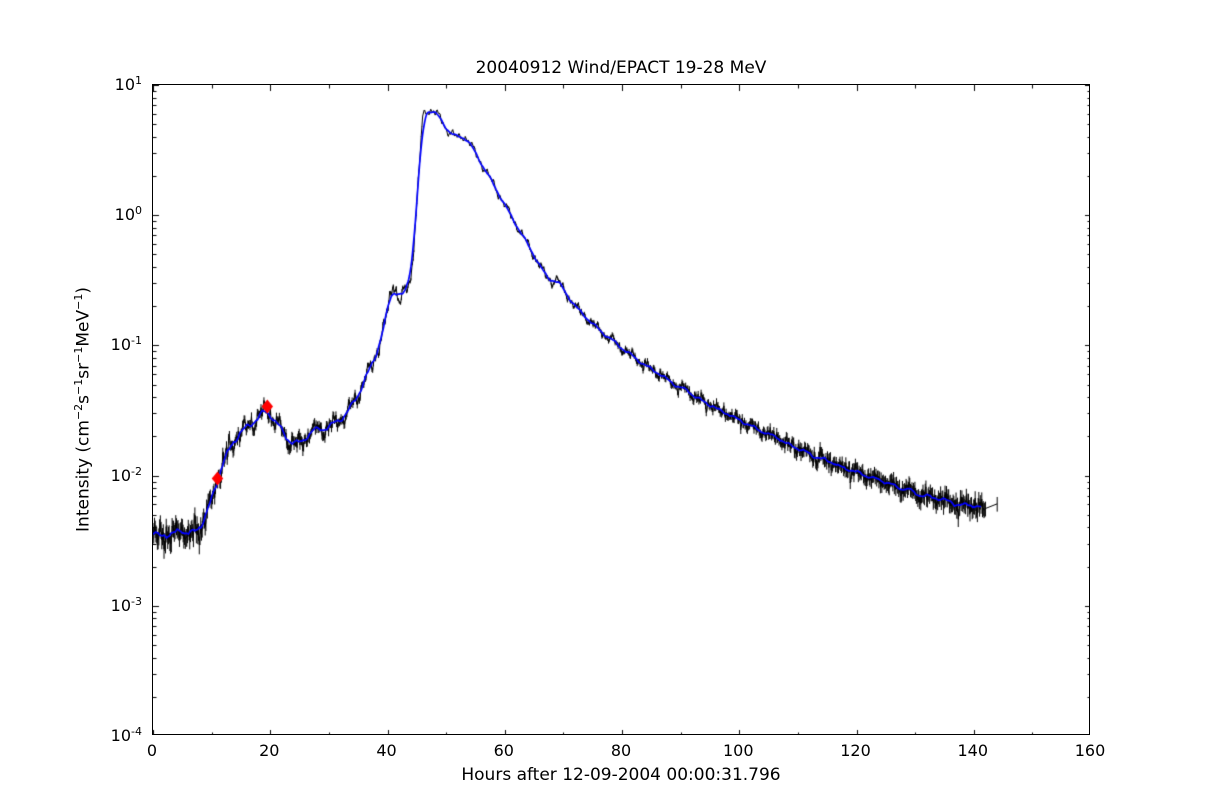  I want to click on x-tick-label: 160, so click(1090, 750).